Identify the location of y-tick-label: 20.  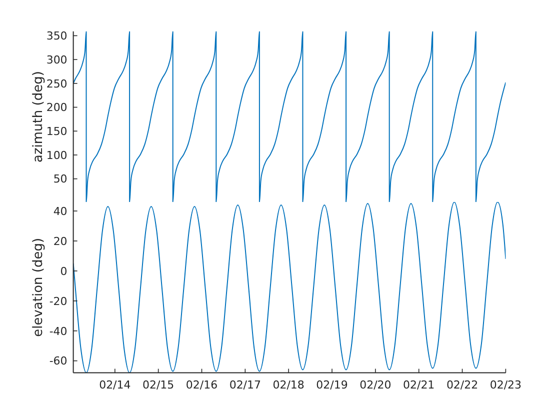
(60, 241).